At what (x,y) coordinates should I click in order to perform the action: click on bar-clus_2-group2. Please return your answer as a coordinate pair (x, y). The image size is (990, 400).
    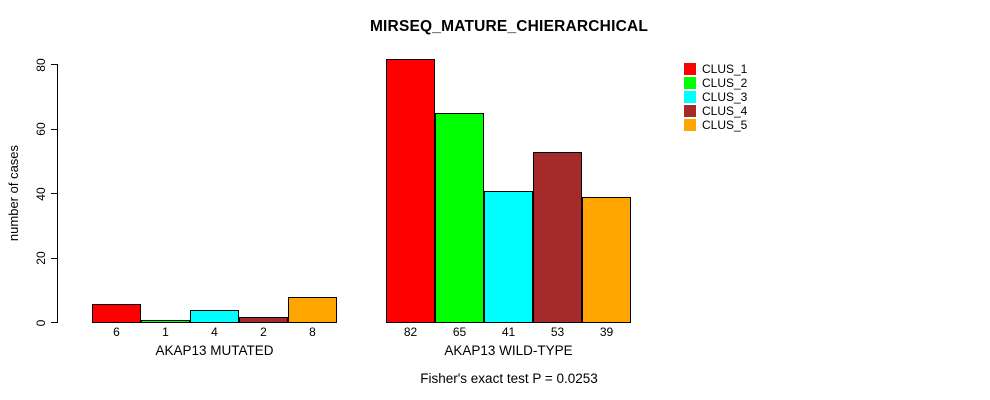
    Looking at the image, I should click on (459, 218).